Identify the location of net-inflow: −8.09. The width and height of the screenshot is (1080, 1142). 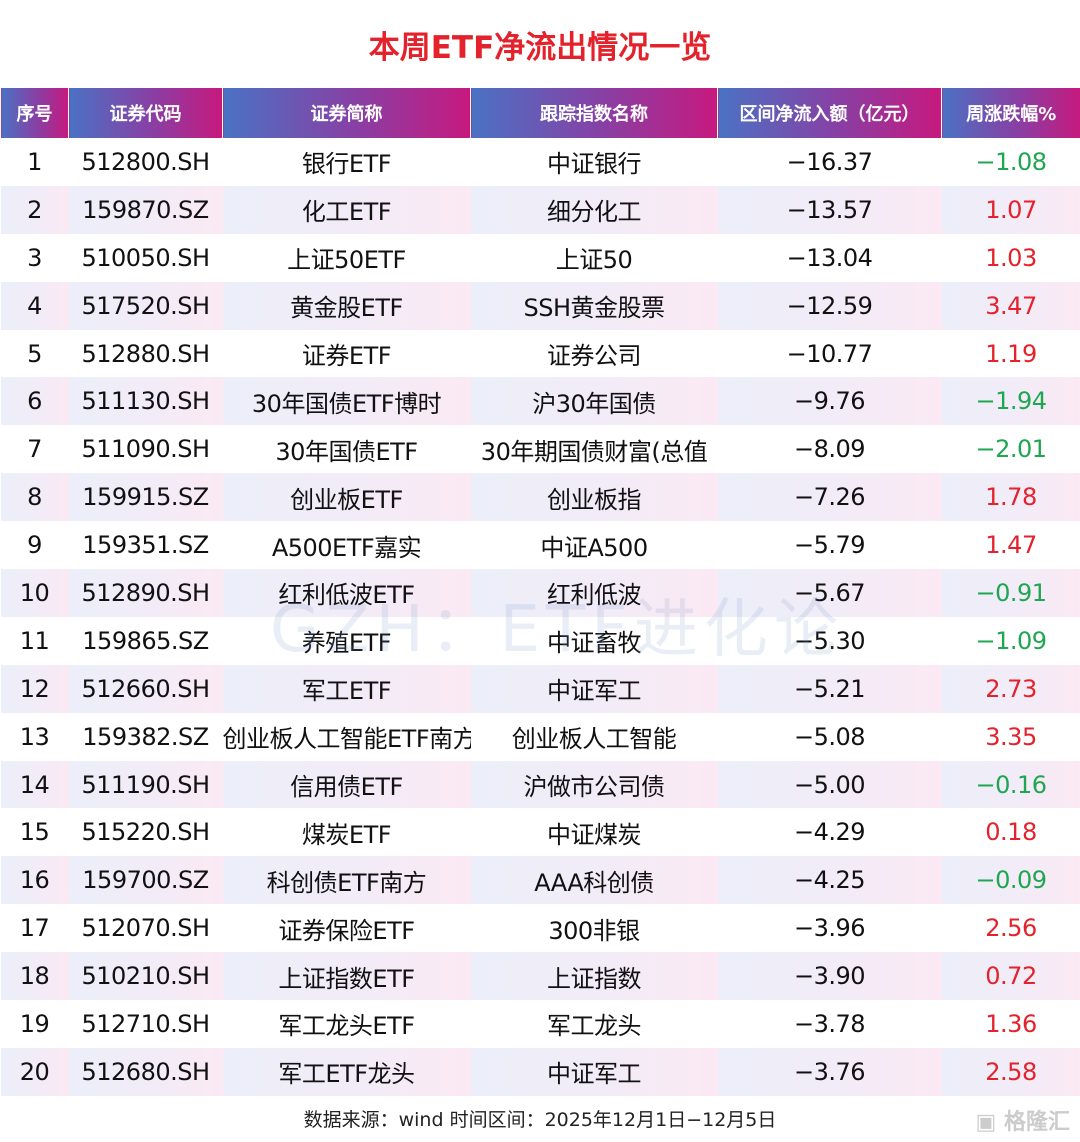
(829, 449).